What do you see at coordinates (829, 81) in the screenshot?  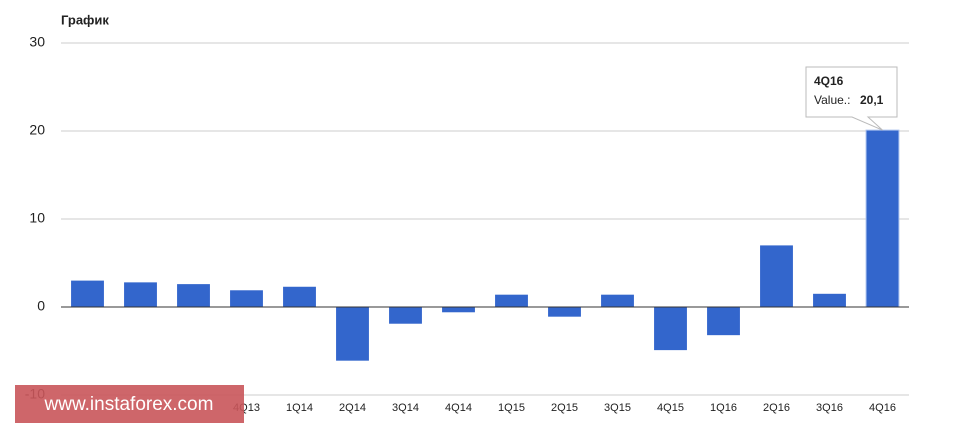 I see `tooltip-title: 4Q16` at bounding box center [829, 81].